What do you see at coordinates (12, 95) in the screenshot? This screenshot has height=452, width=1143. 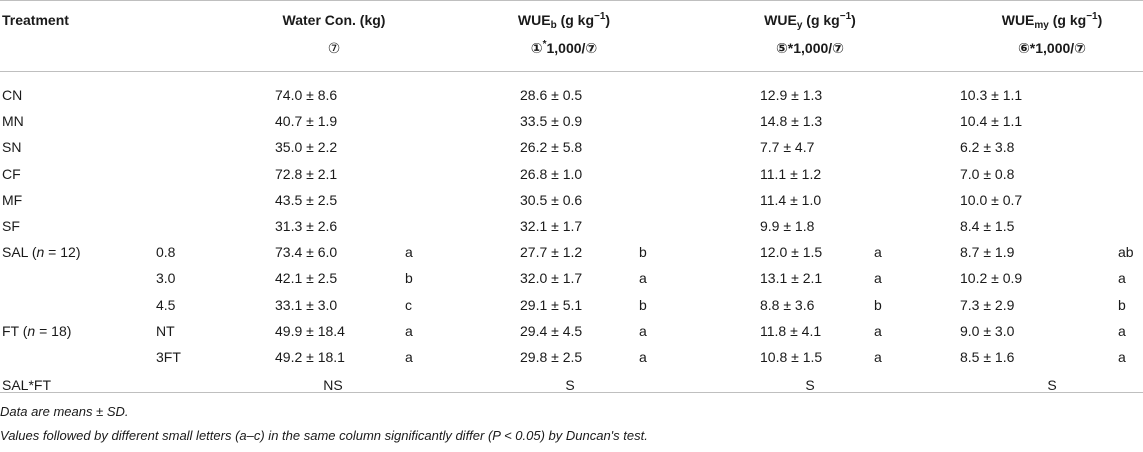 I see `cell-treatment: CN` at bounding box center [12, 95].